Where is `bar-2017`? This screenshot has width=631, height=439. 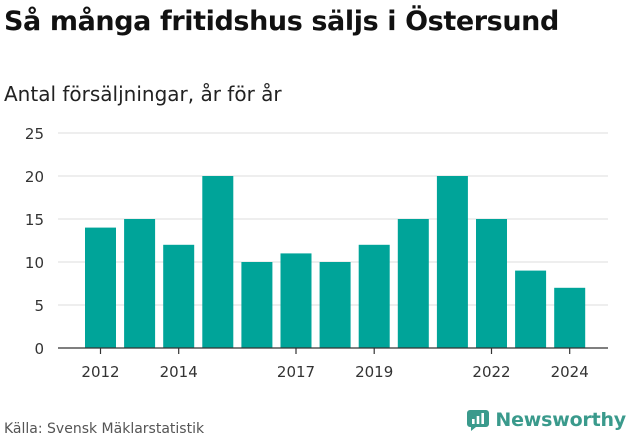 bar-2017 is located at coordinates (296, 300).